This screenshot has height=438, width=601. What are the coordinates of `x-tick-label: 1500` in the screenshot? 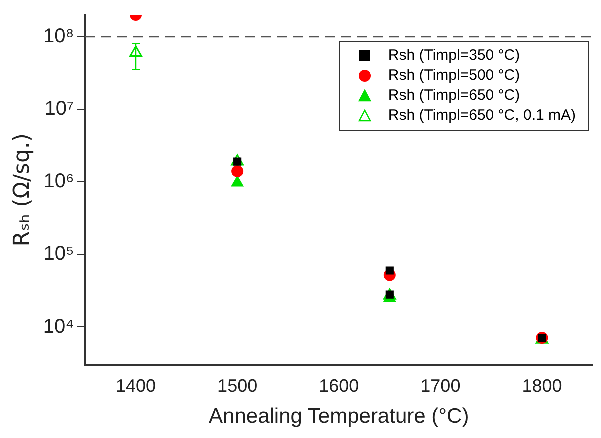 It's located at (238, 386).